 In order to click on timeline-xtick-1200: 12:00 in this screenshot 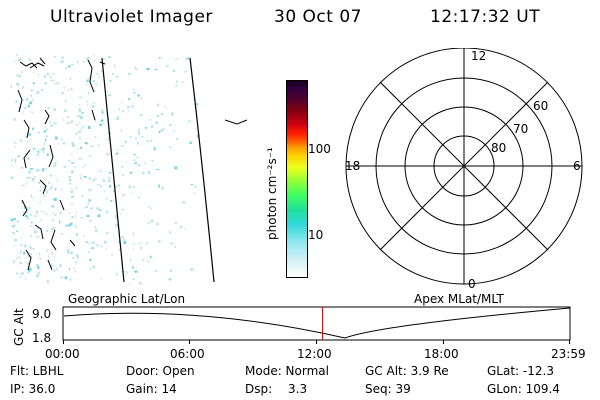, I will do `click(314, 354)`.